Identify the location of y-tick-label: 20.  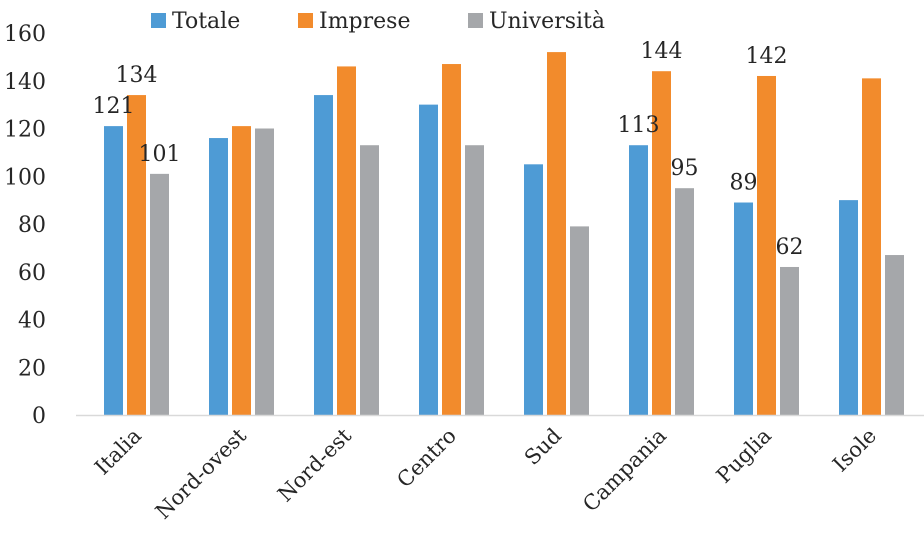
(32, 368).